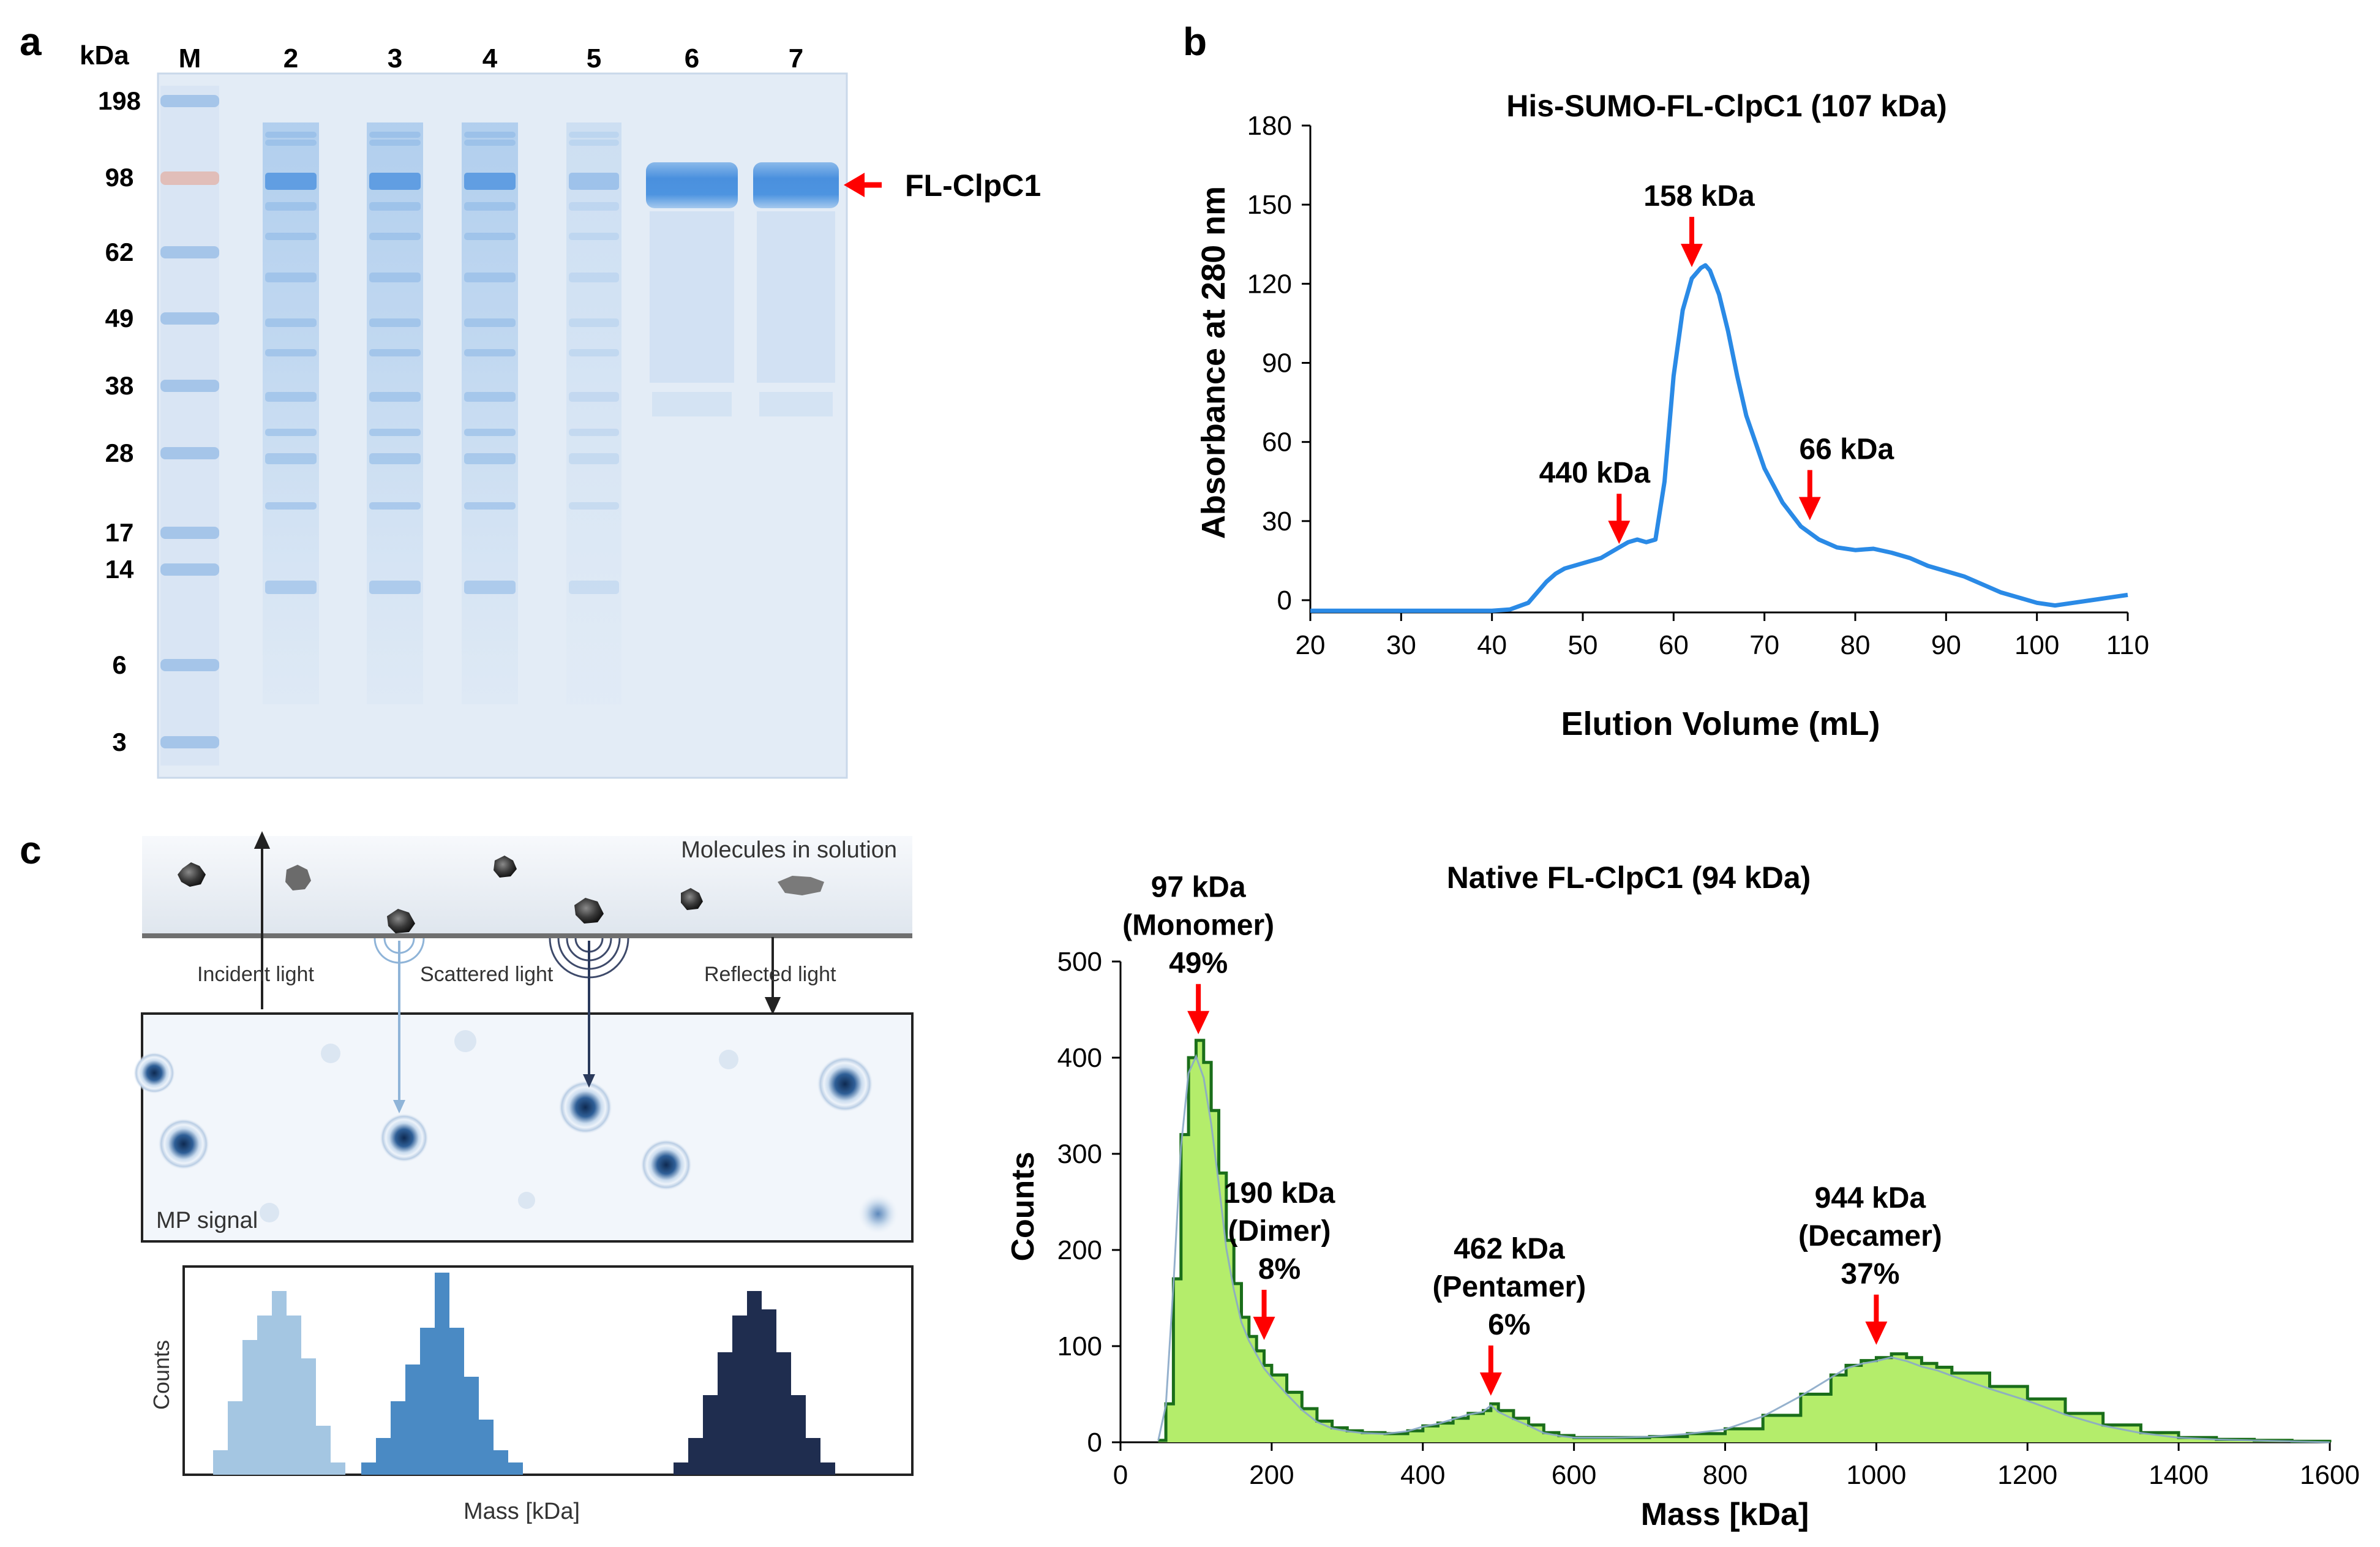 The image size is (2380, 1547). What do you see at coordinates (1120, 1475) in the screenshot?
I see `mp-x-tick-label: 0` at bounding box center [1120, 1475].